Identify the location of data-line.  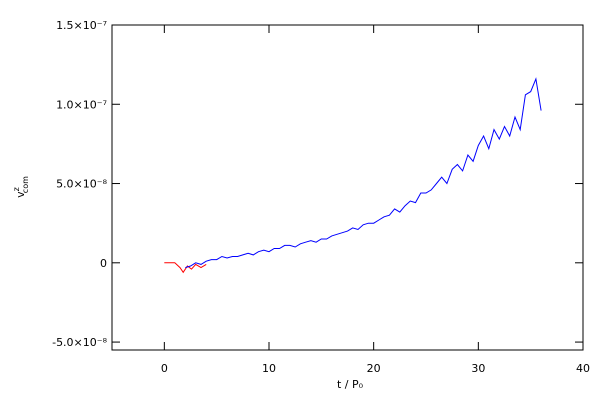
(185, 268).